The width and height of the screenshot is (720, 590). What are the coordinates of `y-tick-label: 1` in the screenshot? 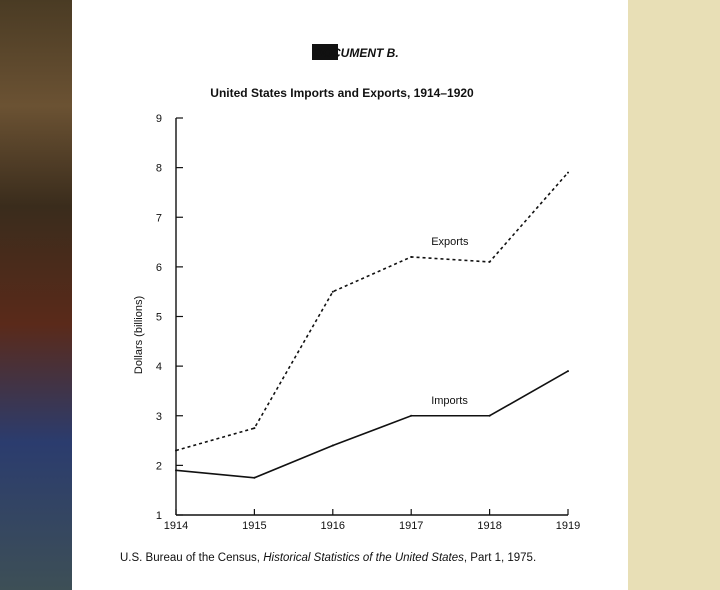 It's located at (159, 516).